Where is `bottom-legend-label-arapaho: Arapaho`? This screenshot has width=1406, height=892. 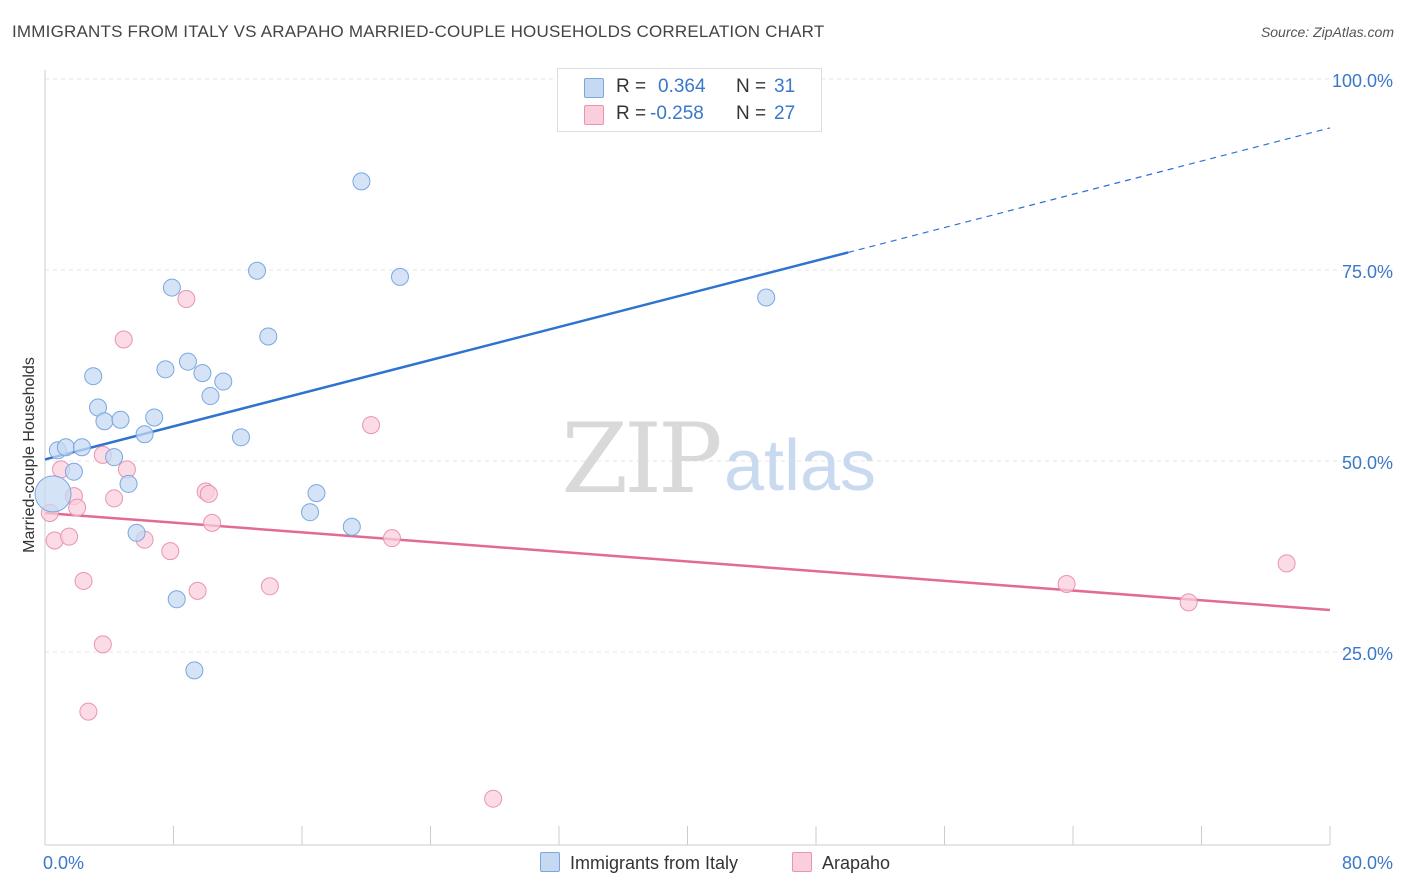 bottom-legend-label-arapaho: Arapaho is located at coordinates (856, 863).